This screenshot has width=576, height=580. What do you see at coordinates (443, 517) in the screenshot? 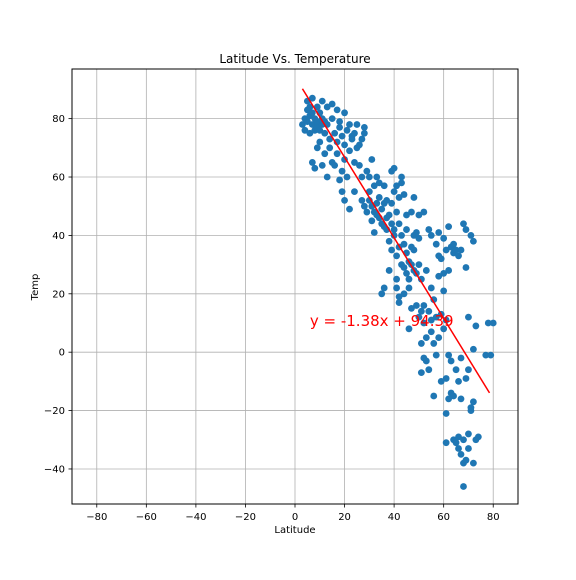
I see `x-tick-label: 60` at bounding box center [443, 517].